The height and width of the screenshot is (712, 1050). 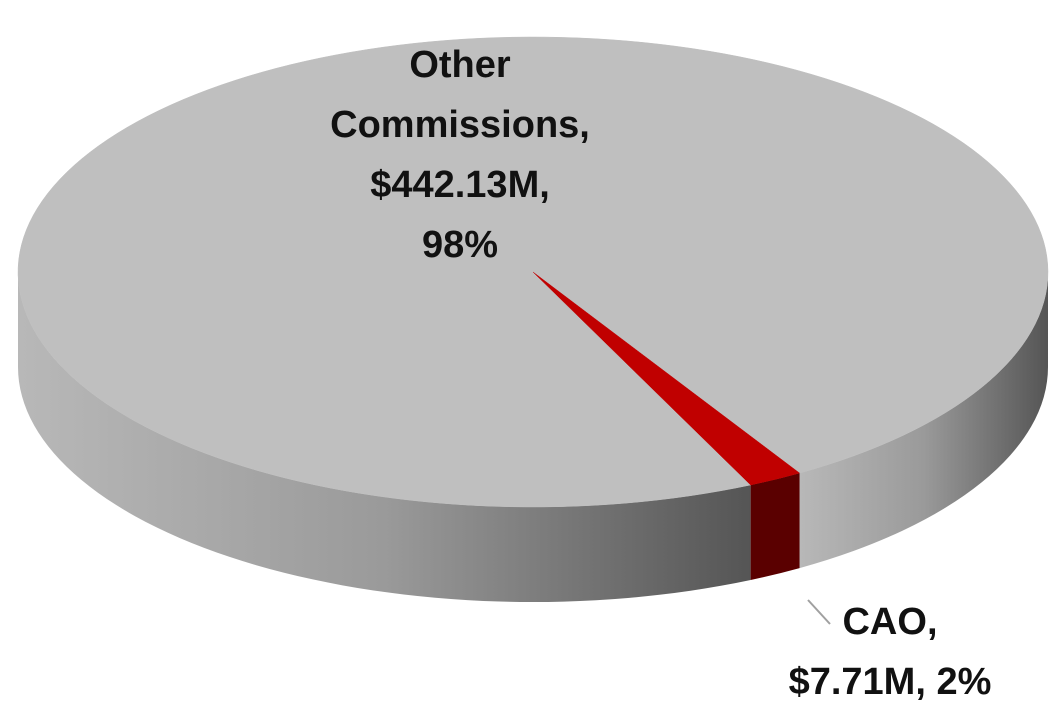 I want to click on value-label: $7.71M, so click(x=852, y=682).